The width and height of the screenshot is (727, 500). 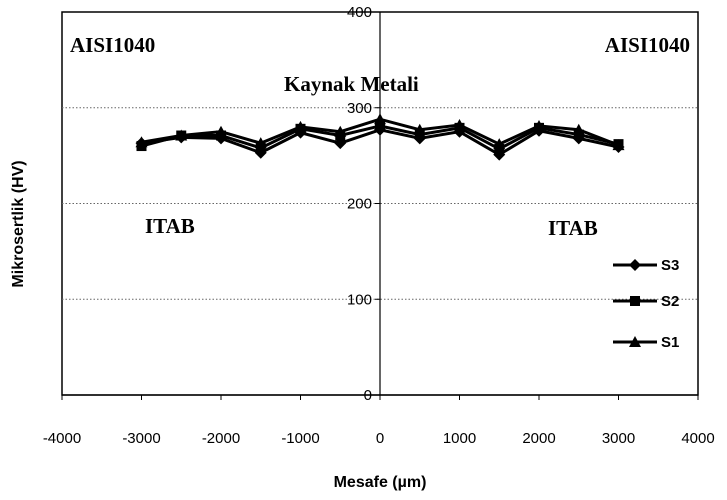 I want to click on y-tick-label: 400, so click(x=359, y=12).